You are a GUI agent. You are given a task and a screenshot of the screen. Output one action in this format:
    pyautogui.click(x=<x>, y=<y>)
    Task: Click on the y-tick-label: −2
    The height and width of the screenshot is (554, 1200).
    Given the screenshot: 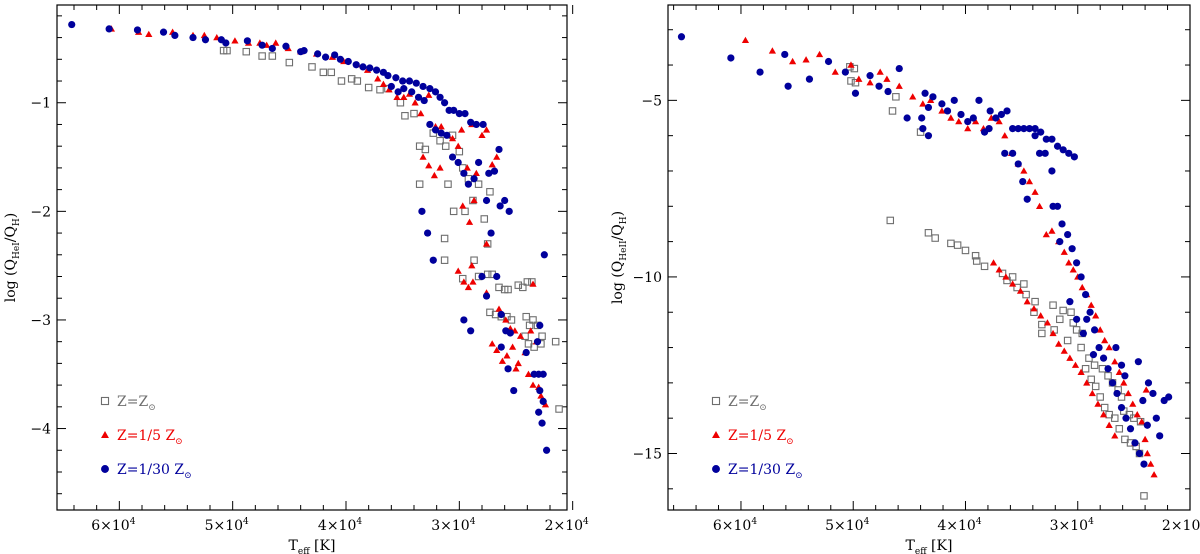 What is the action you would take?
    pyautogui.click(x=40, y=212)
    